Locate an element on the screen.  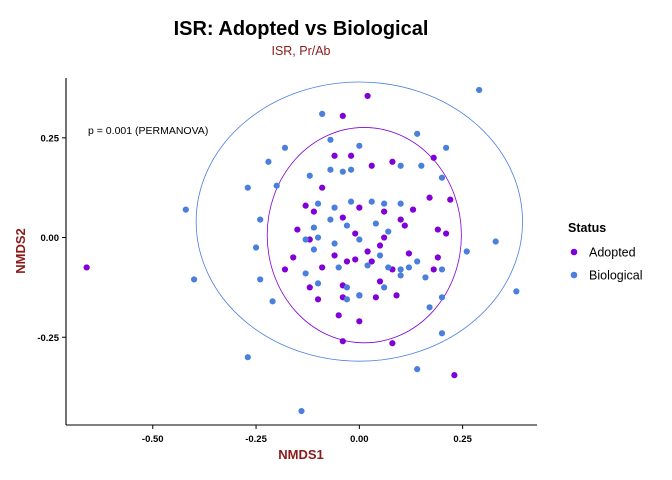
legend-label-adopted: Adopted is located at coordinates (612, 253).